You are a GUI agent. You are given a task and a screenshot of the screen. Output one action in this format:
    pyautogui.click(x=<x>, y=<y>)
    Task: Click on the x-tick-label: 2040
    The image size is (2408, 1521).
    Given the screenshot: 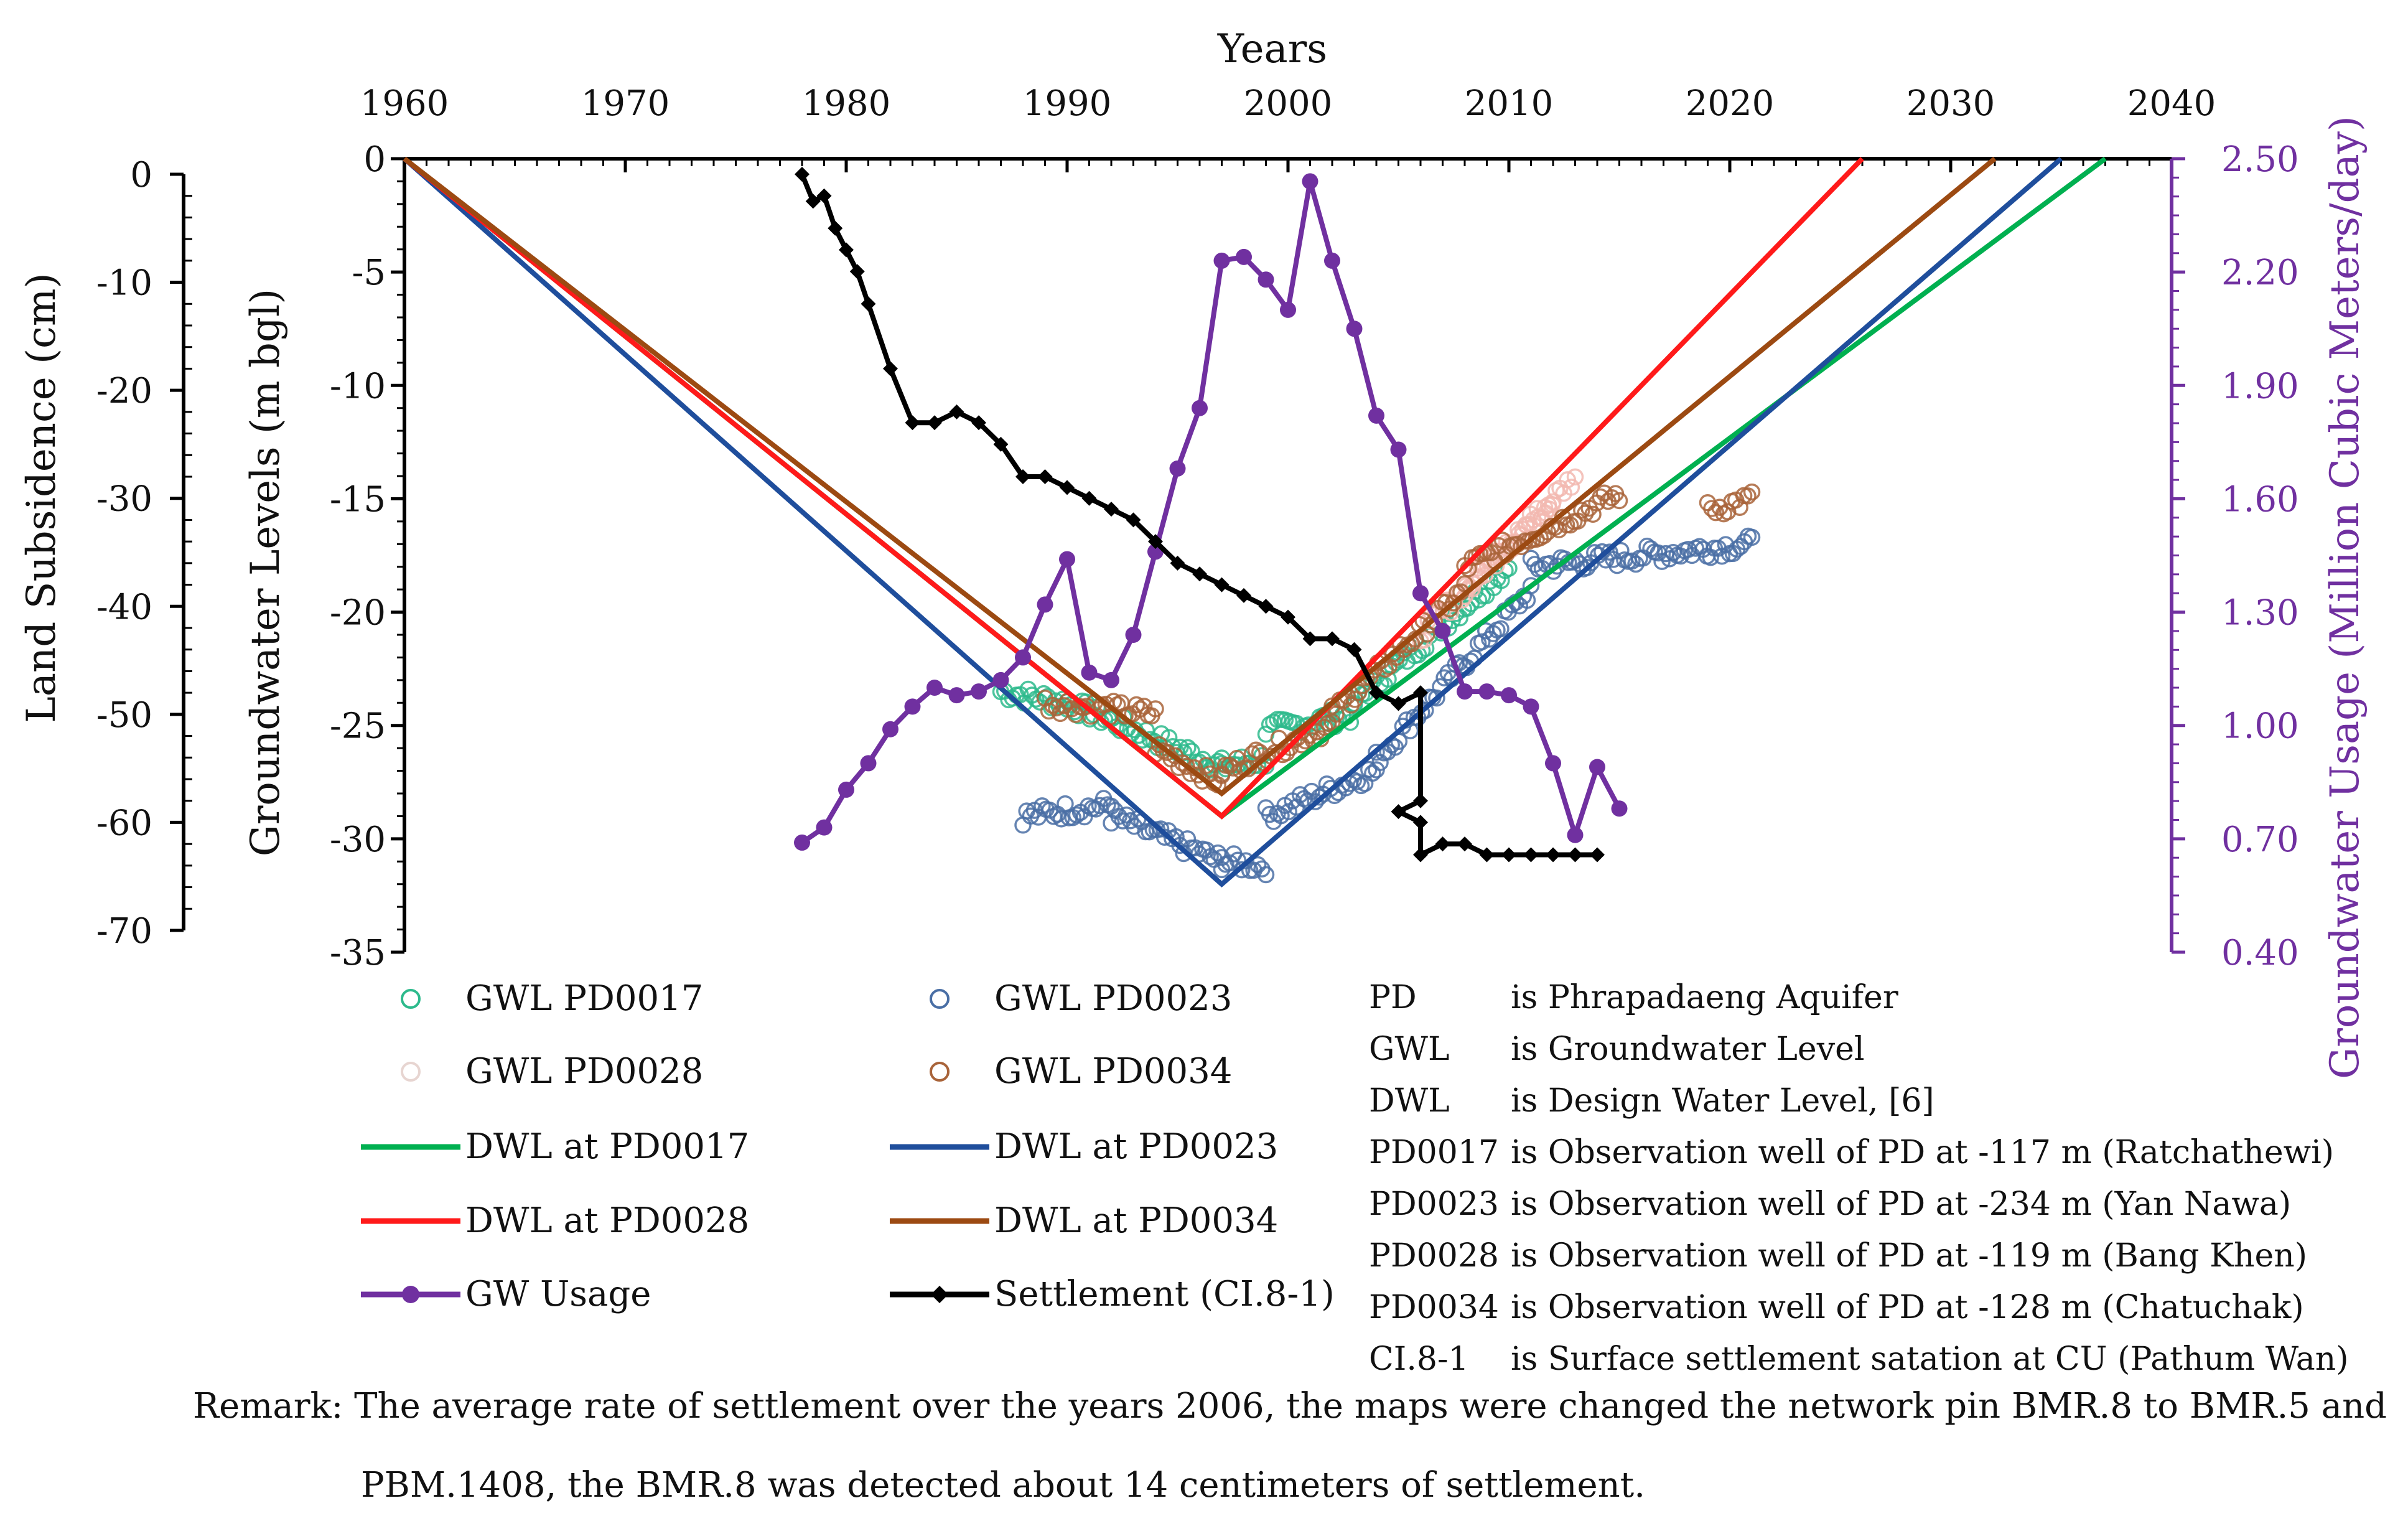 What is the action you would take?
    pyautogui.click(x=2171, y=104)
    